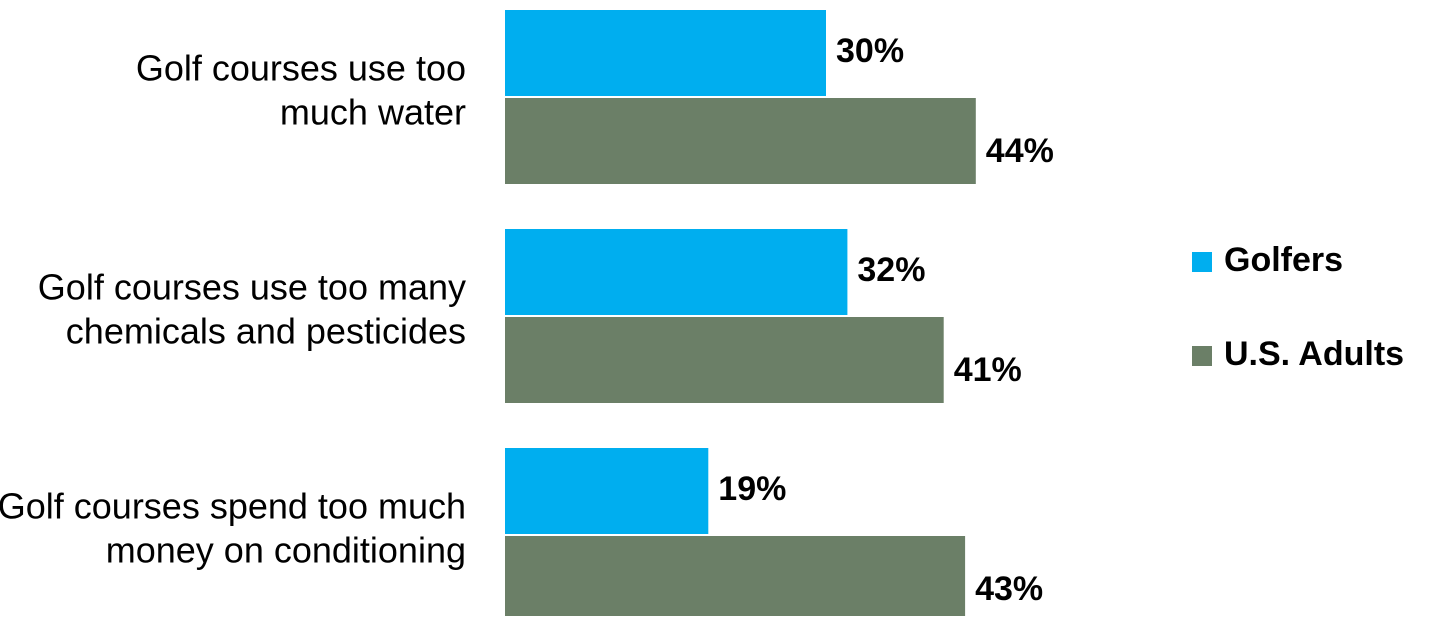 The image size is (1432, 621). What do you see at coordinates (891, 270) in the screenshot?
I see `value-label-golfers-2: 32%` at bounding box center [891, 270].